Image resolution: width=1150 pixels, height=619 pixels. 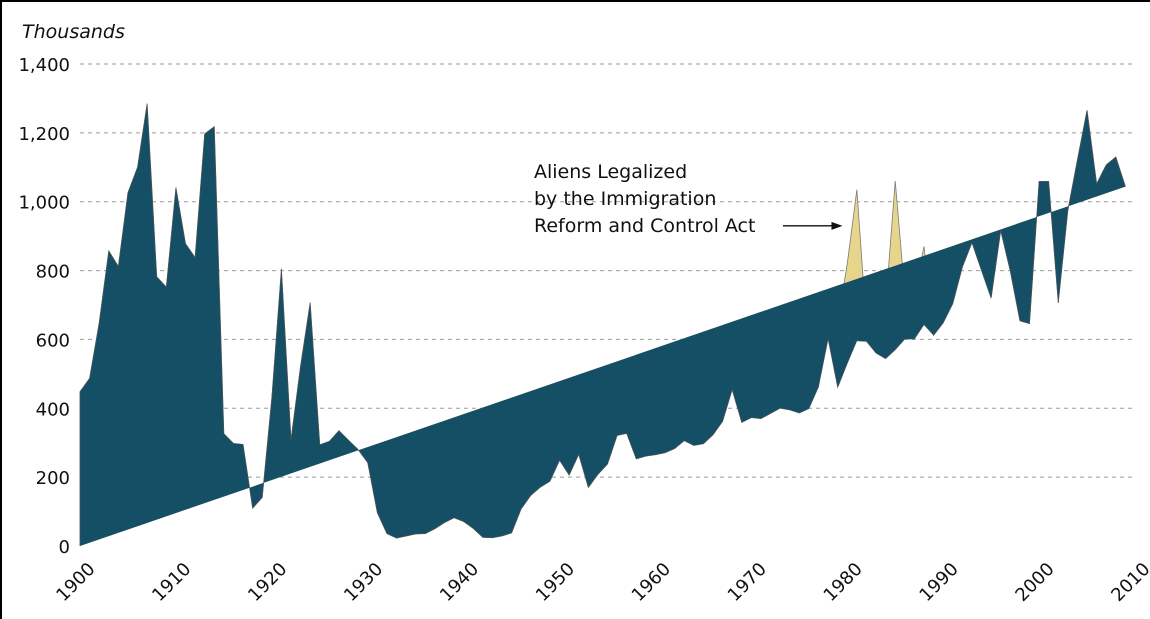 I want to click on x-tick-label: 2010, so click(x=1128, y=582).